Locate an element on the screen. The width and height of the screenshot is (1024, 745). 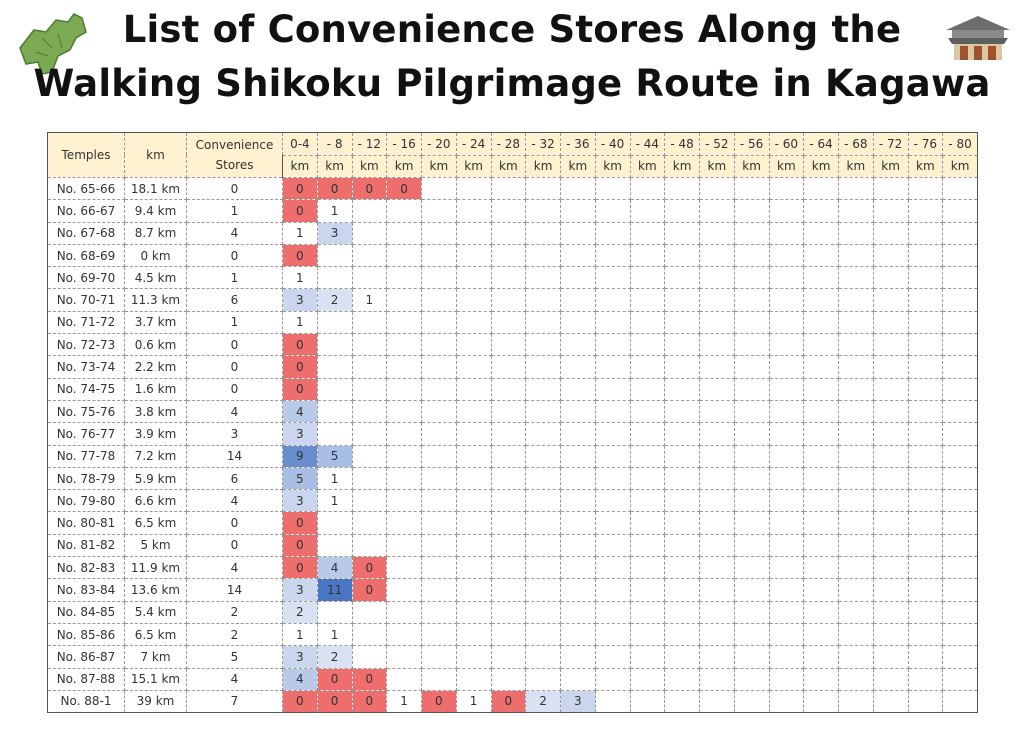
store-count: 0 is located at coordinates (234, 188).